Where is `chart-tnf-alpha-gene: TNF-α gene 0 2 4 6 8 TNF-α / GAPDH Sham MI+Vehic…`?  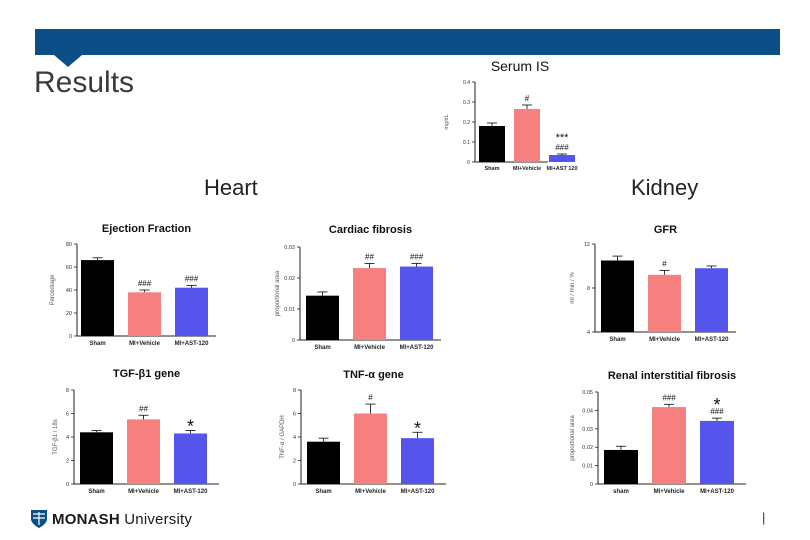
chart-tnf-alpha-gene: TNF-α gene 0 2 4 6 8 TNF-α / GAPDH Sham MI+Vehic… is located at coordinates (363, 432).